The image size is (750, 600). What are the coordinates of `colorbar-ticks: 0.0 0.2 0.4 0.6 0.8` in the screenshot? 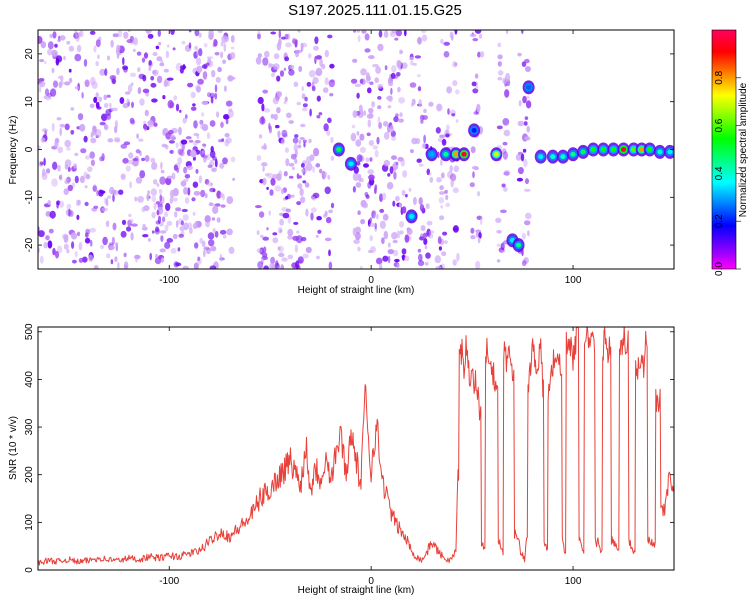 It's located at (727, 173).